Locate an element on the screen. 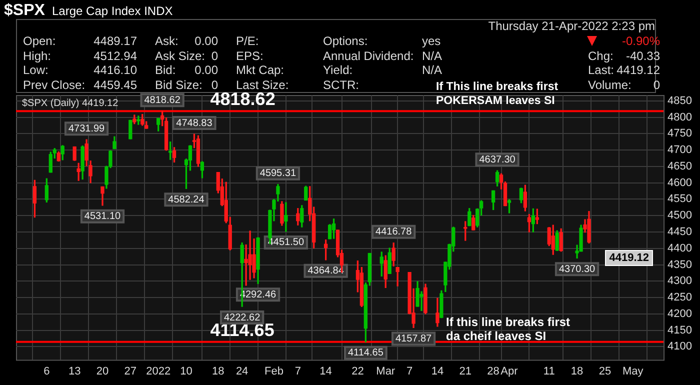  text: Yield: is located at coordinates (338, 70).